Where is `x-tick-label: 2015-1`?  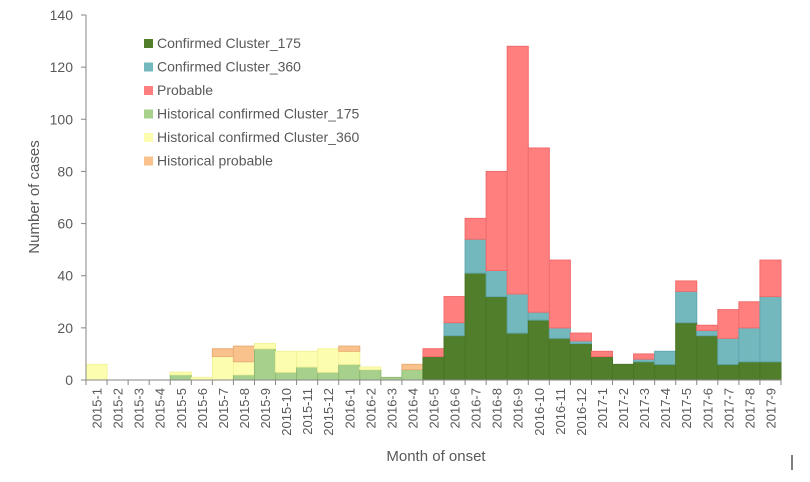
x-tick-label: 2015-1 is located at coordinates (97, 408).